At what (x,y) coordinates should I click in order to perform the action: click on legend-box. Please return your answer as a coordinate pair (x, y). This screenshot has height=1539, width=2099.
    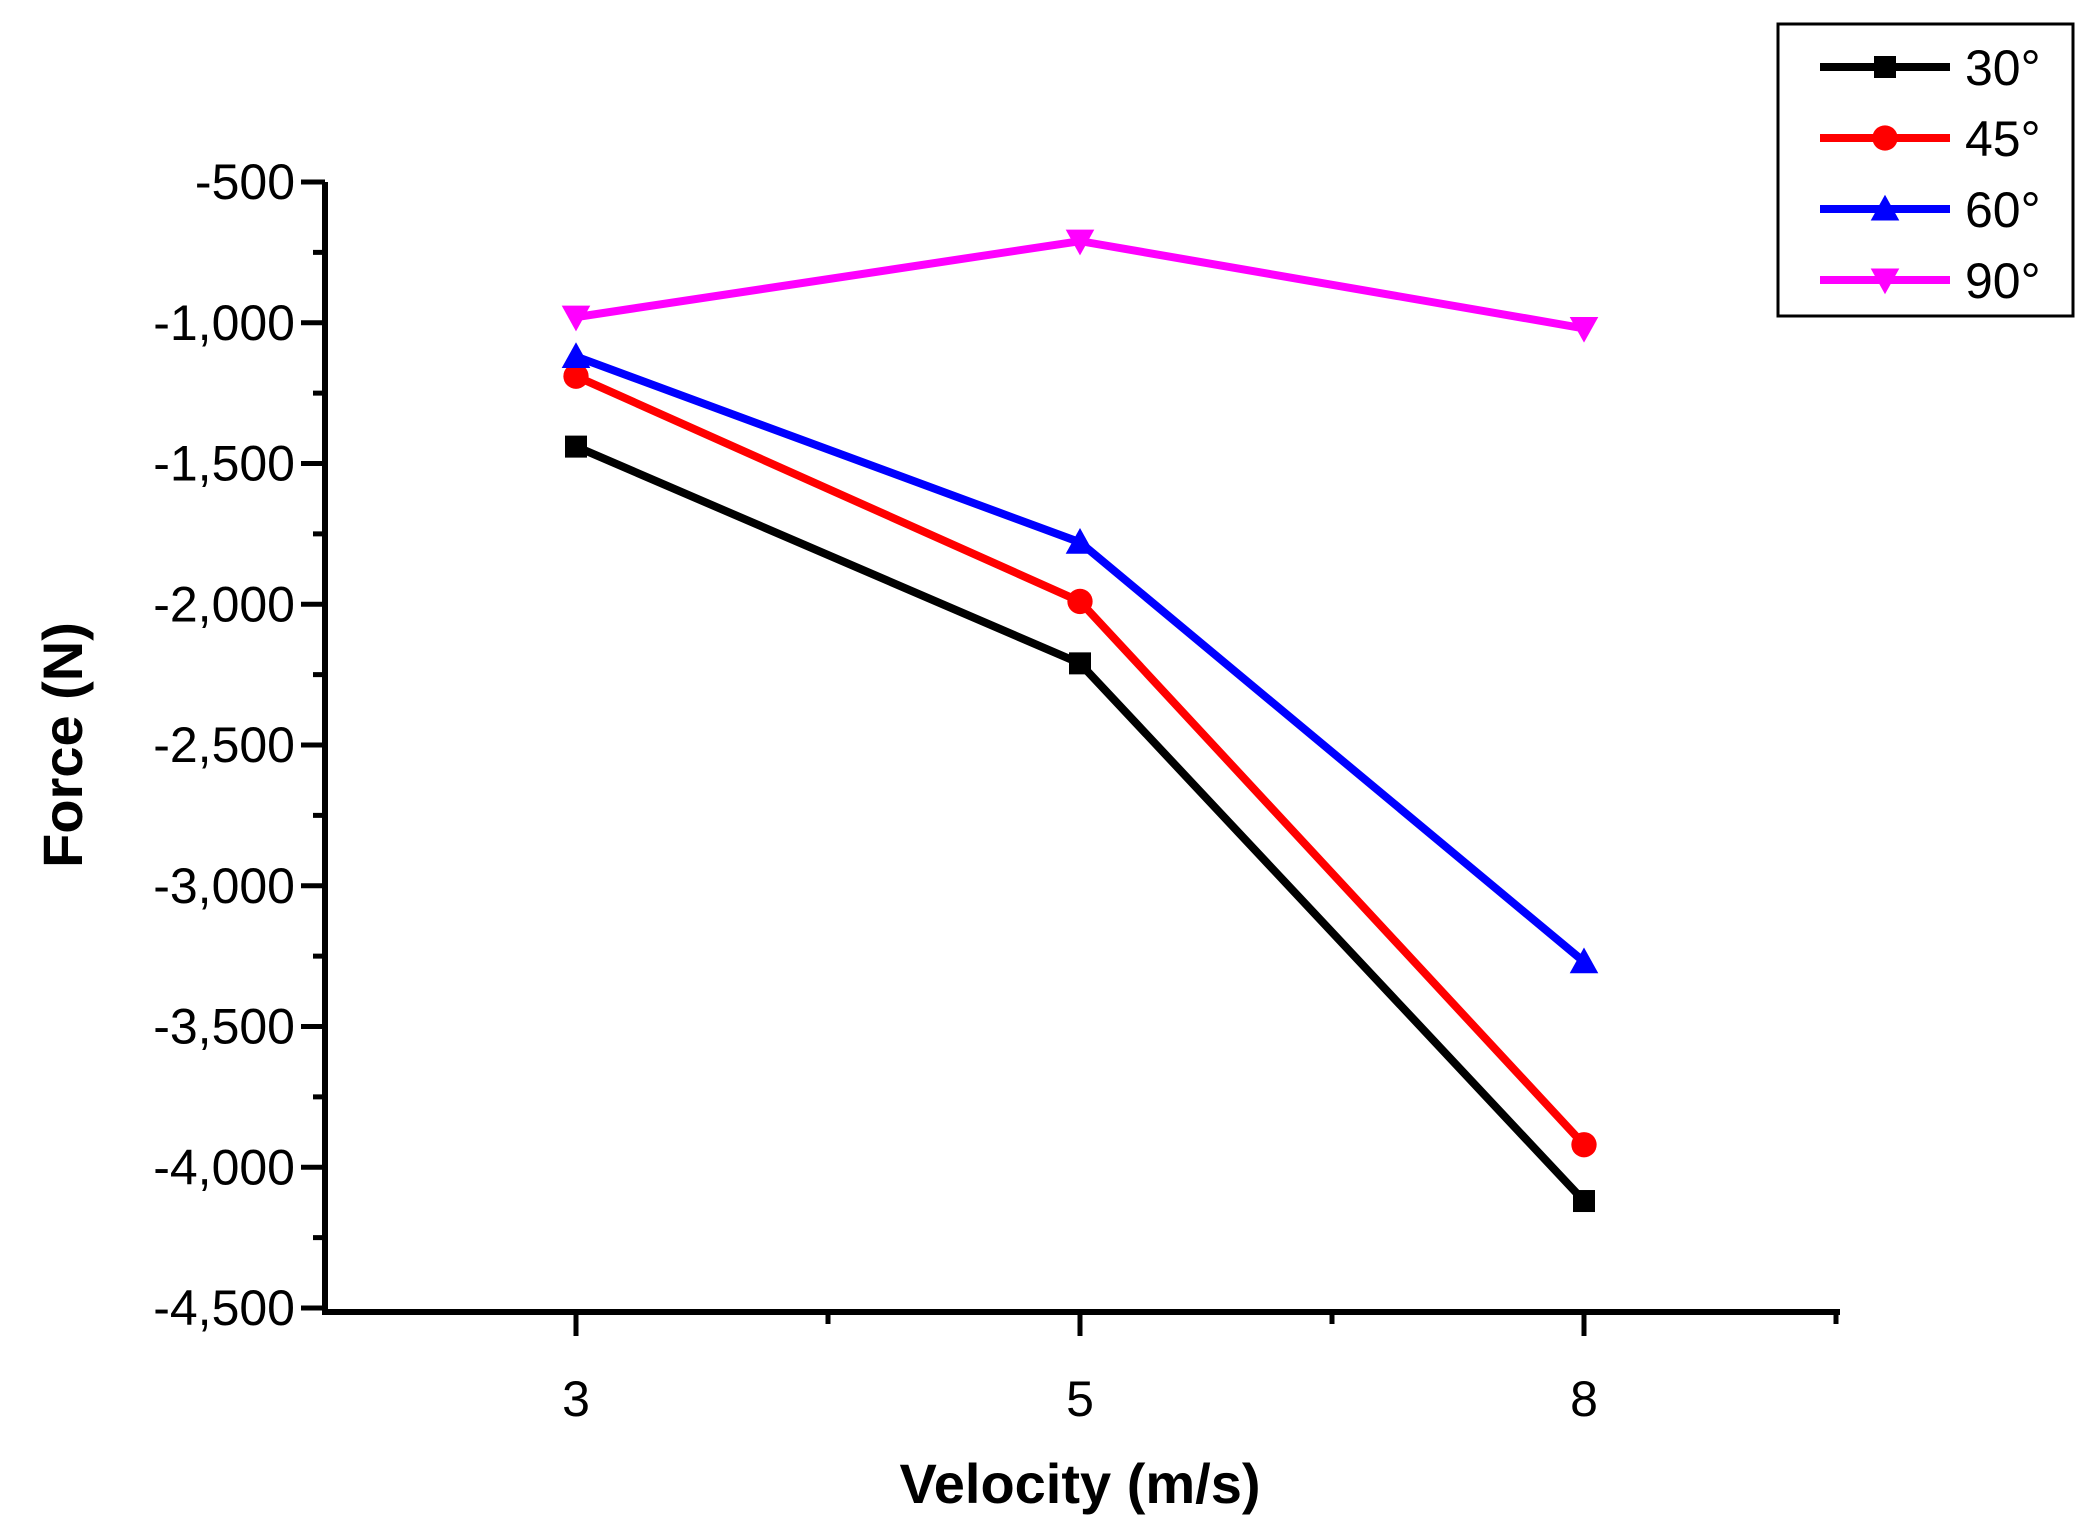
    Looking at the image, I should click on (1925, 170).